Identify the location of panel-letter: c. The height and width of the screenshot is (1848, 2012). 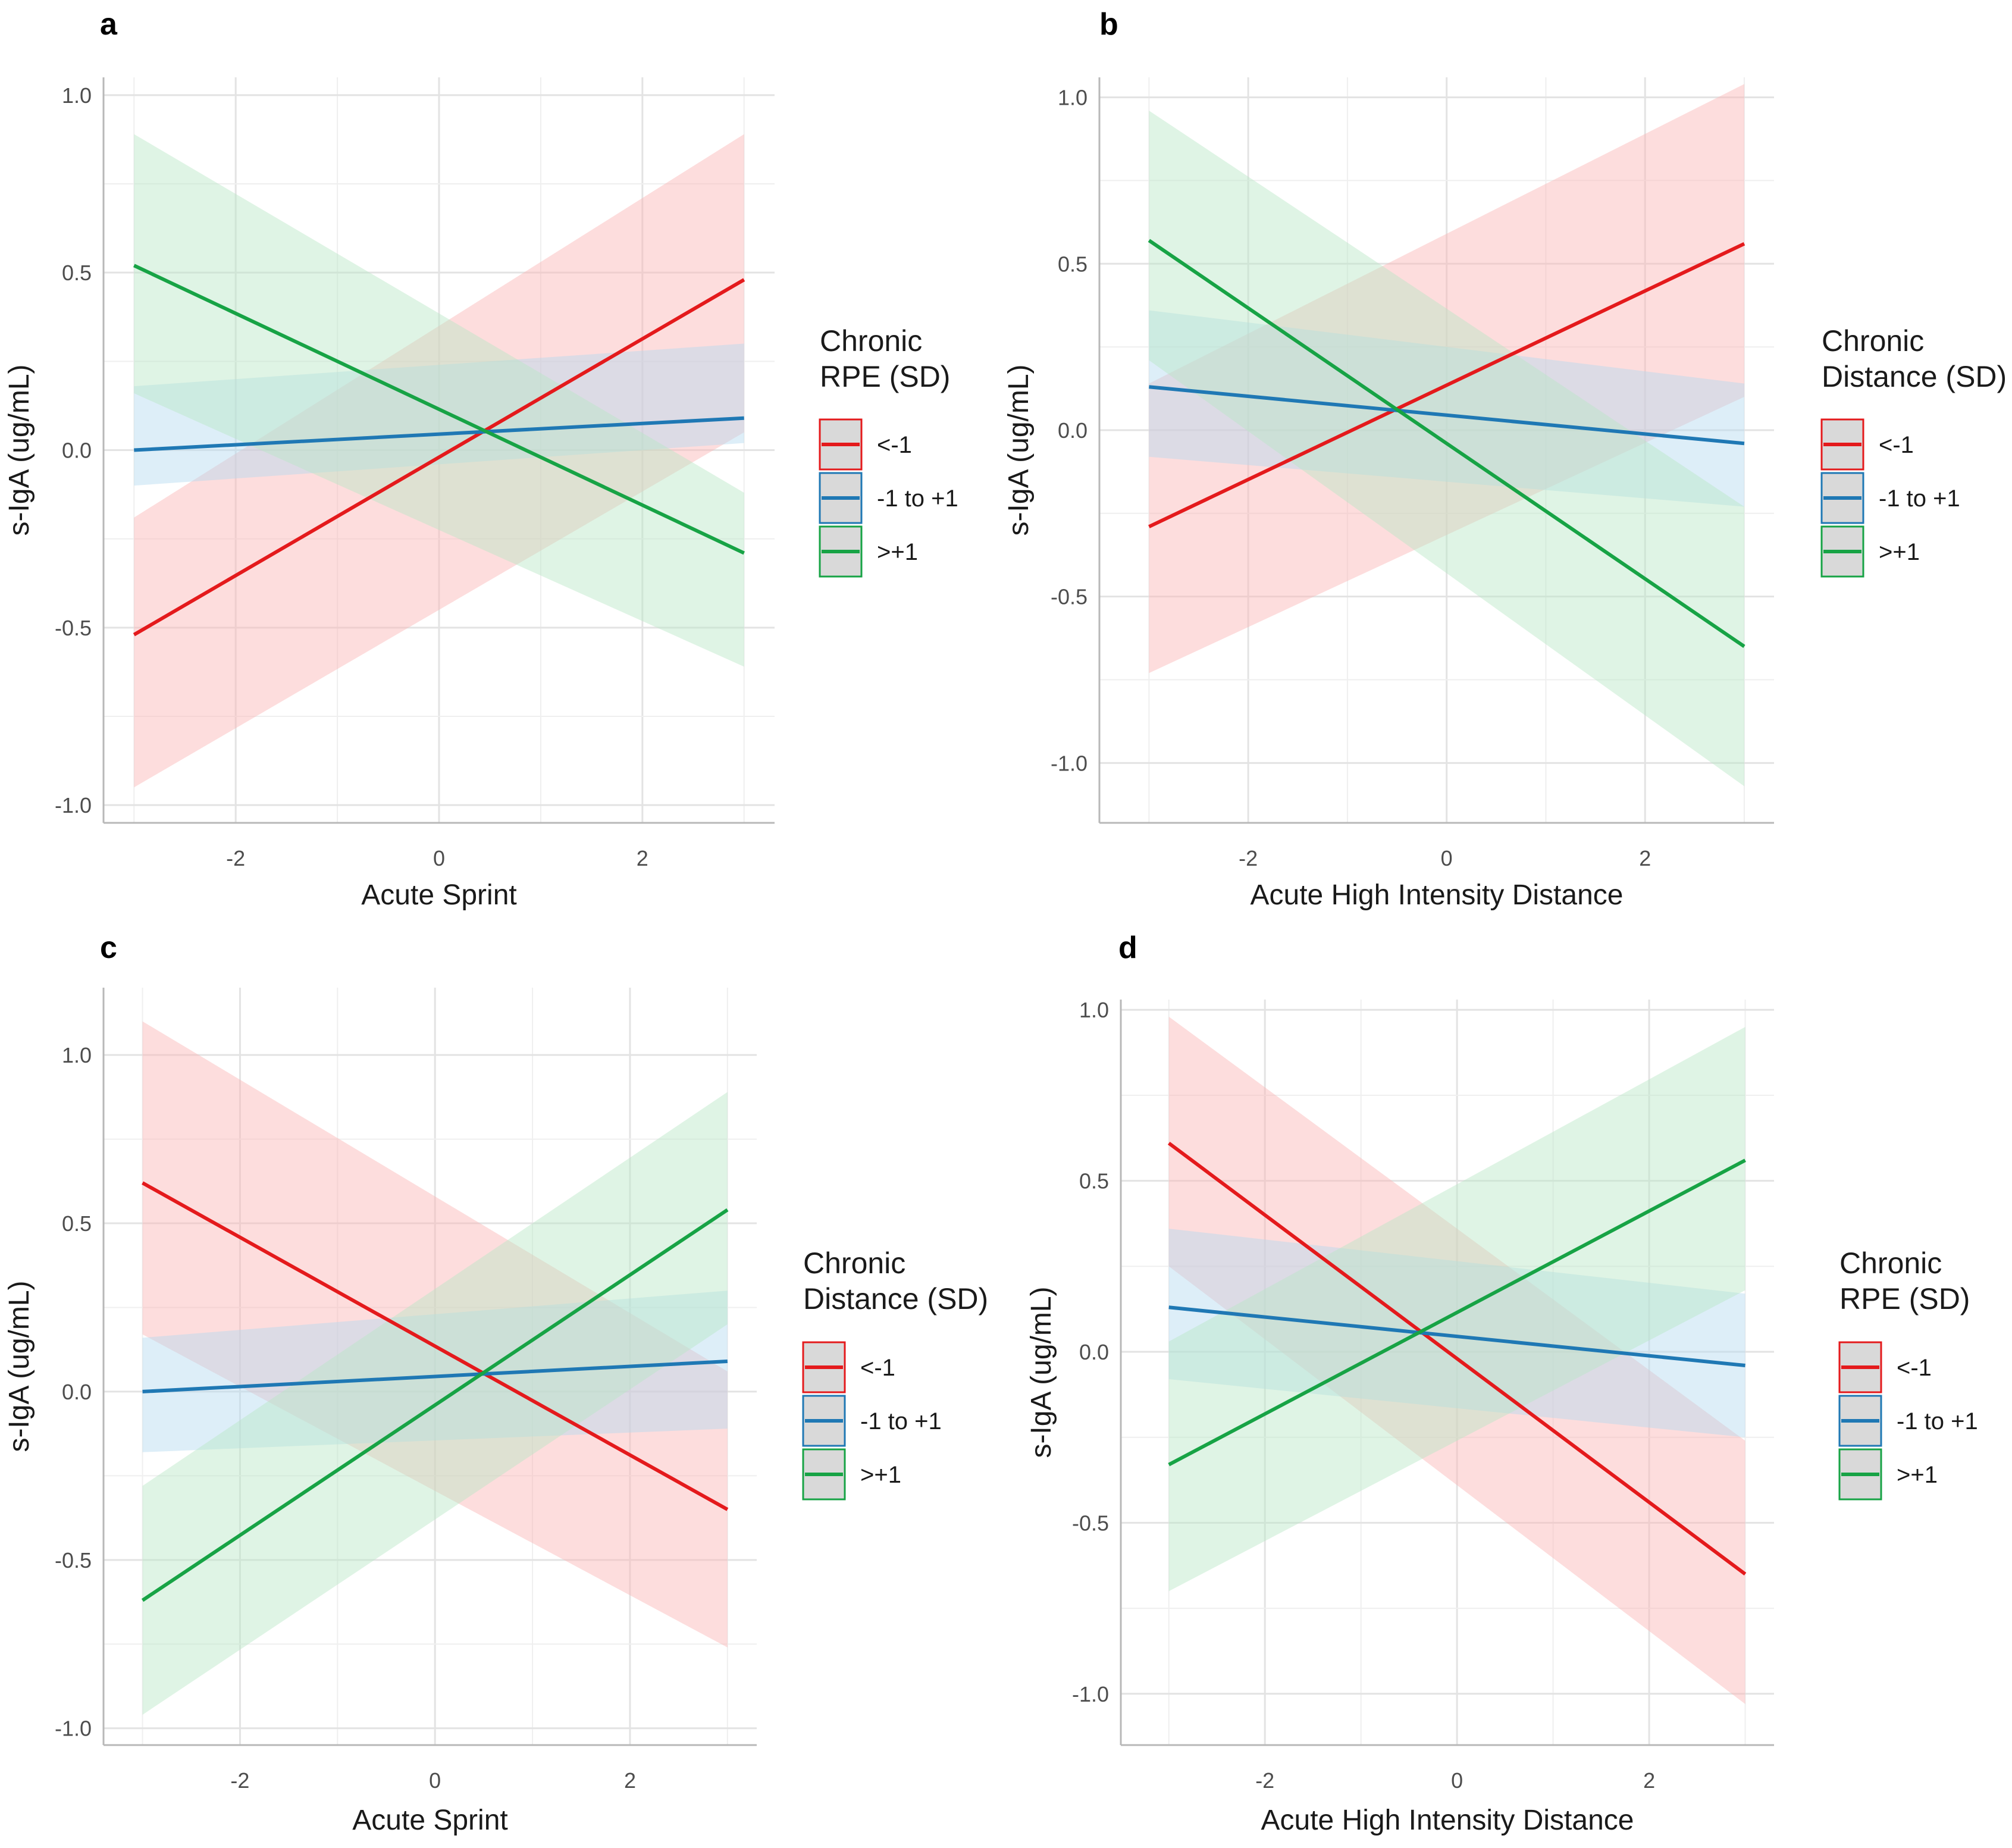
(109, 948).